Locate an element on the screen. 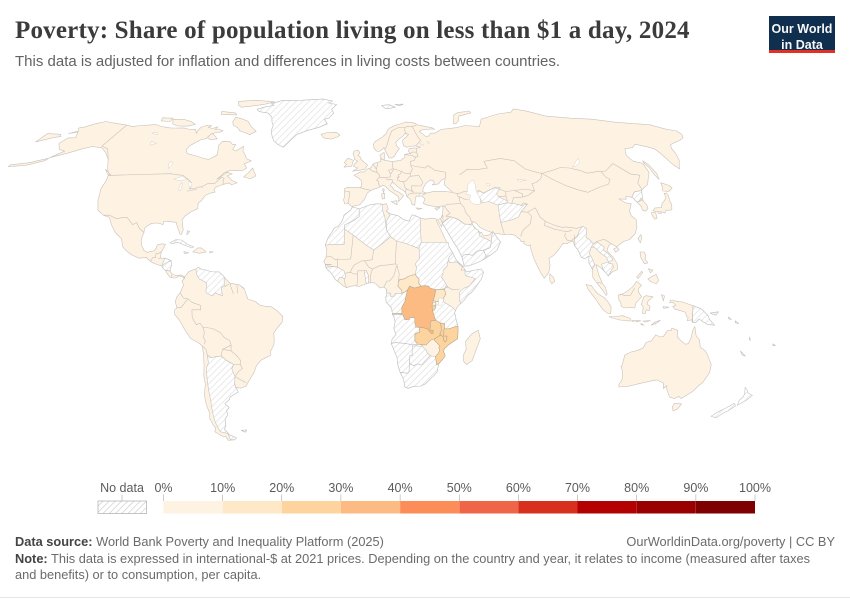 The height and width of the screenshot is (605, 850). country-nicaragua is located at coordinates (166, 264).